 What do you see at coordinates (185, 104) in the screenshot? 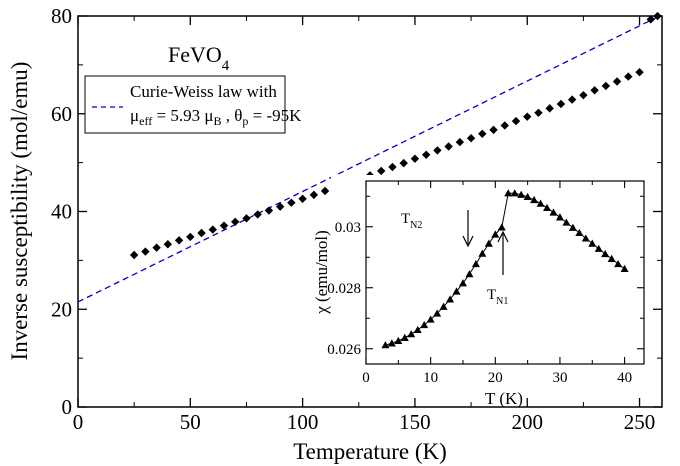
I see `legend-box` at bounding box center [185, 104].